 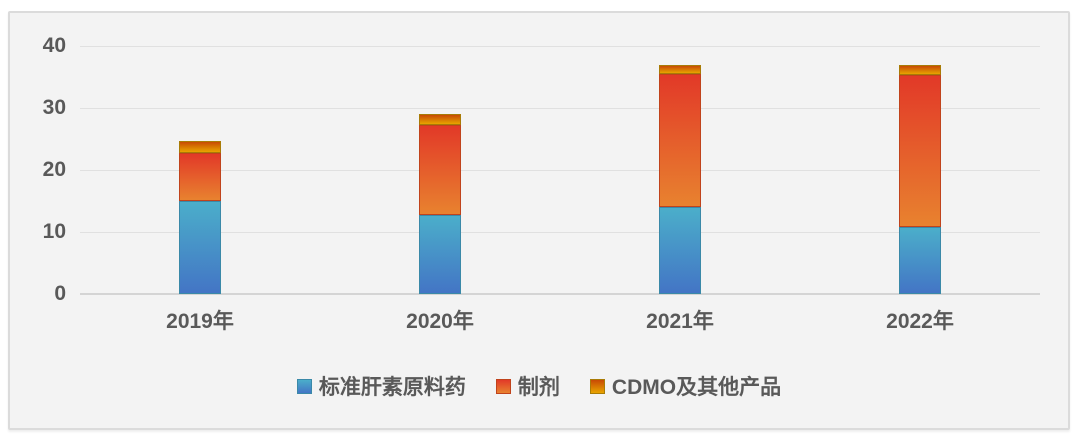 I want to click on legend-item: CDMO及其他产品, so click(x=685, y=386).